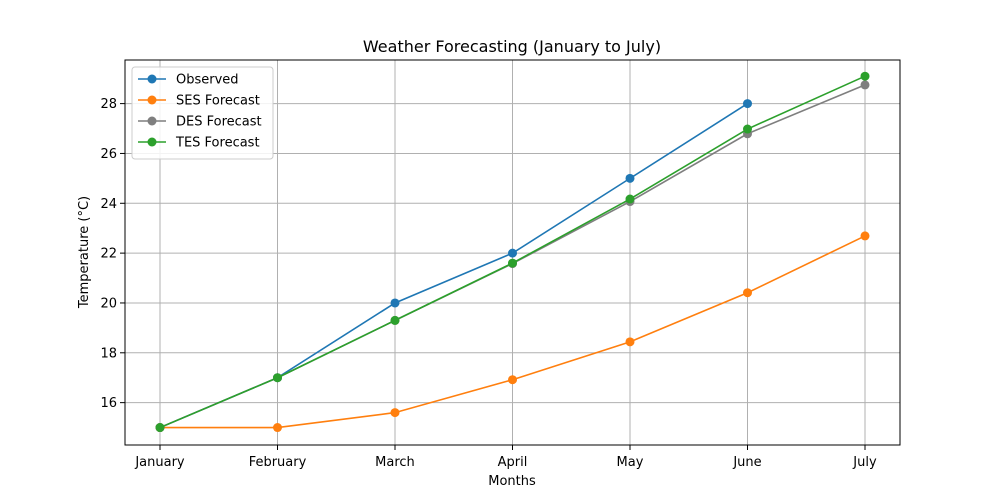 The height and width of the screenshot is (504, 1000). I want to click on legend-label: Observed, so click(207, 80).